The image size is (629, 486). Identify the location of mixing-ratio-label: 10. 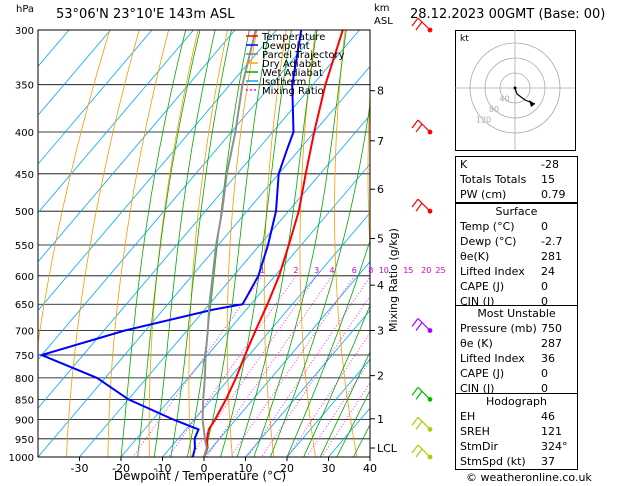
(384, 270).